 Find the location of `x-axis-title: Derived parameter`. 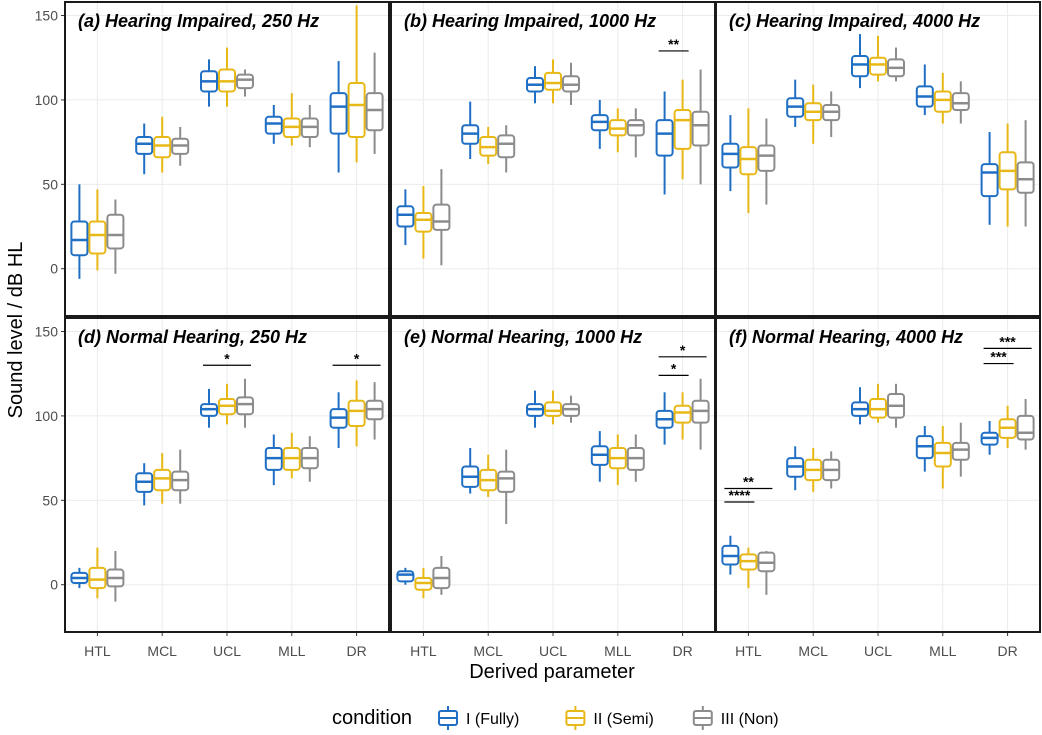

x-axis-title: Derived parameter is located at coordinates (552, 672).